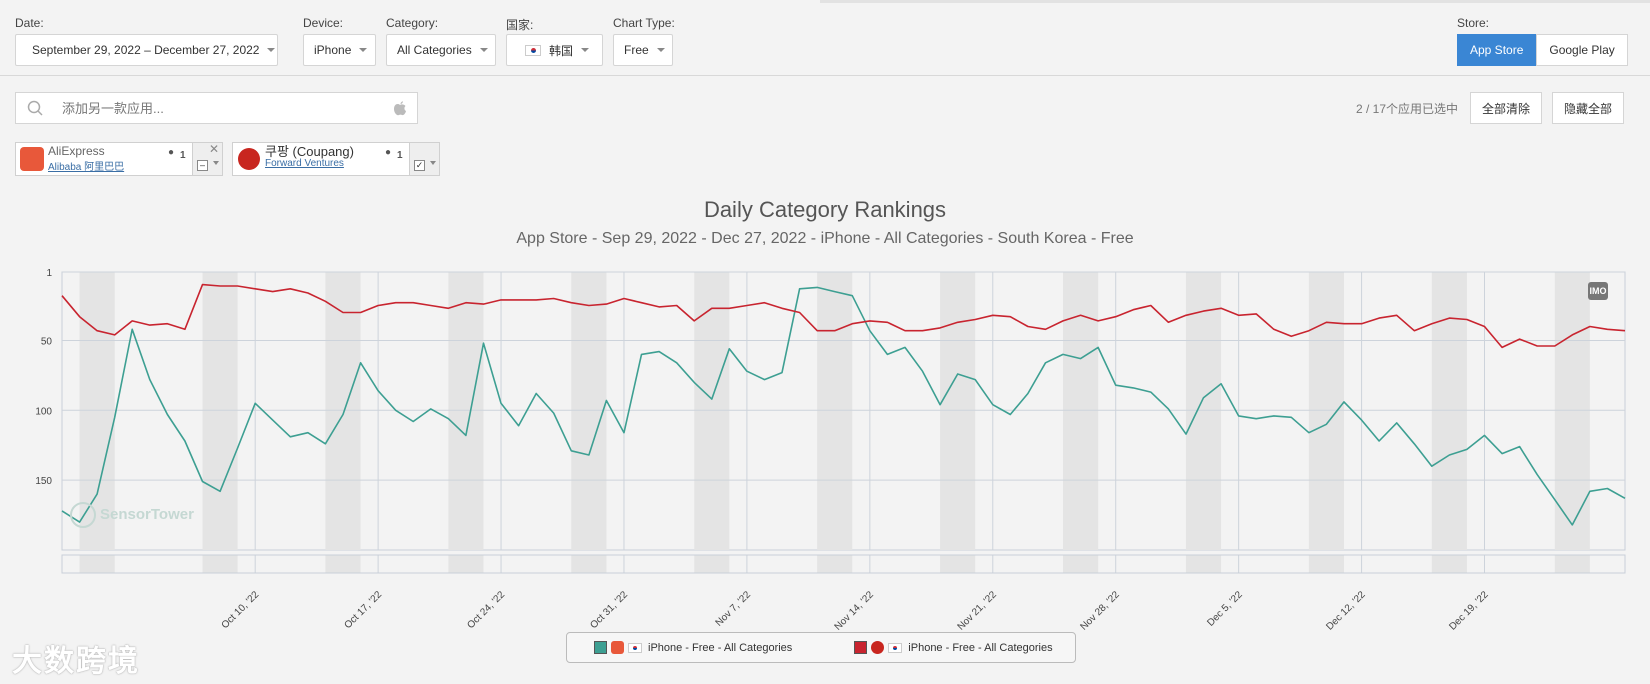 The height and width of the screenshot is (684, 1650). I want to click on chip-controls: ✓, so click(424, 159).